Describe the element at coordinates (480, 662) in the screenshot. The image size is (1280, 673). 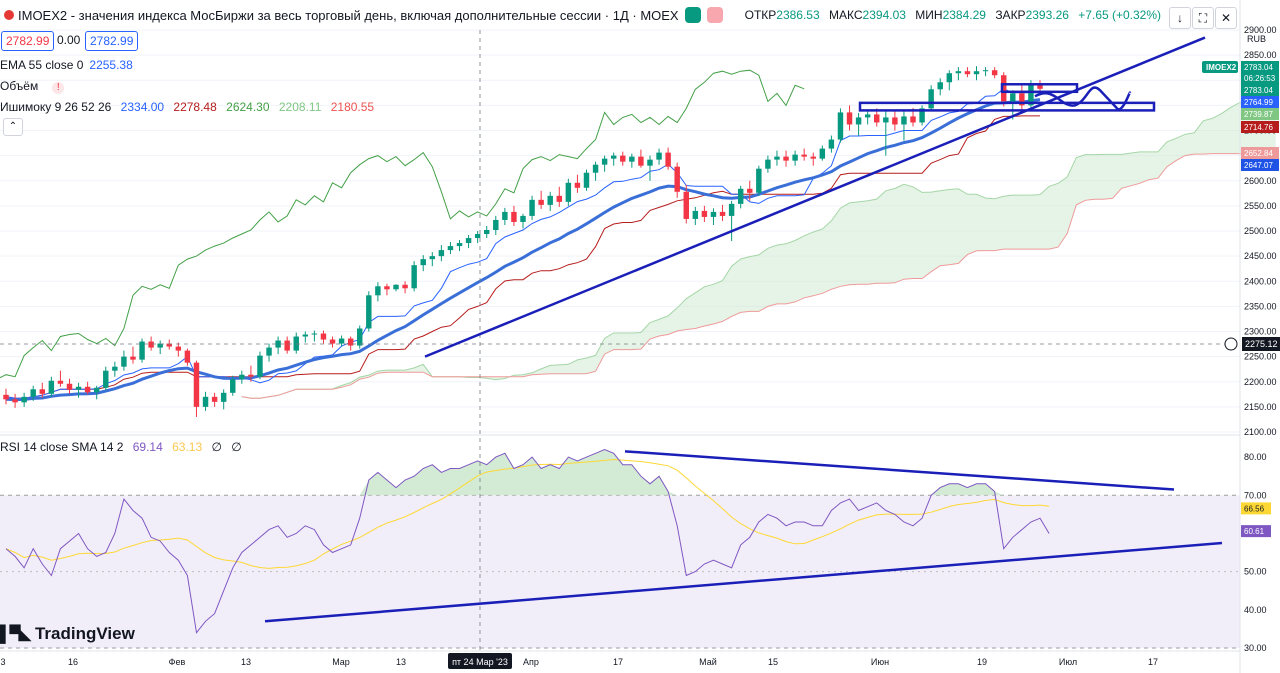
I see `crosshair-date-label: пт 24 Мар '23` at that location.